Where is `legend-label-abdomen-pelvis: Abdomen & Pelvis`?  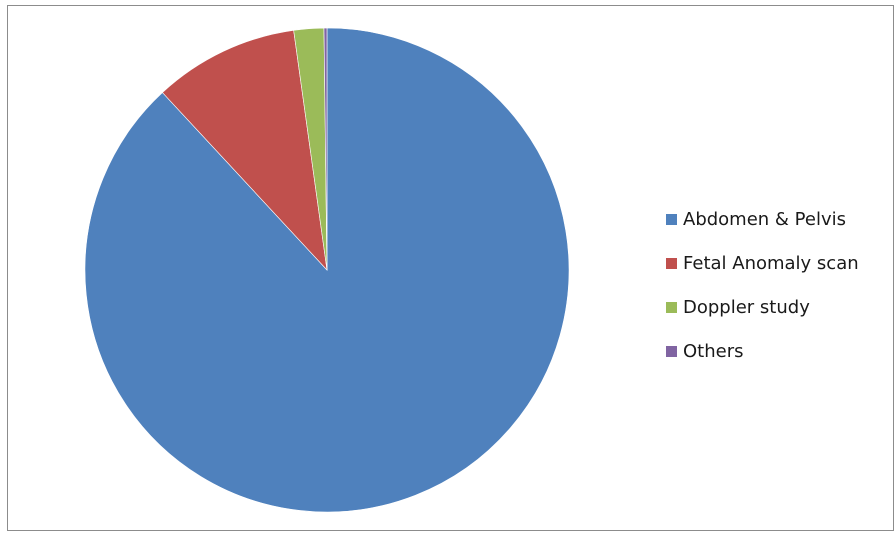 legend-label-abdomen-pelvis: Abdomen & Pelvis is located at coordinates (764, 219).